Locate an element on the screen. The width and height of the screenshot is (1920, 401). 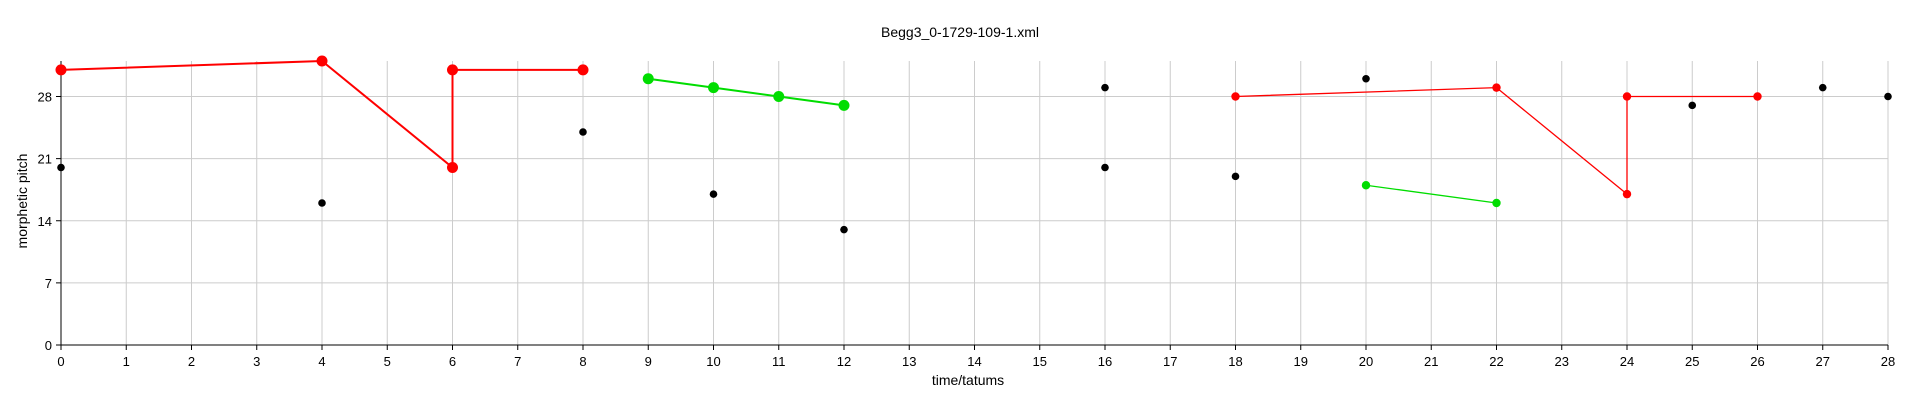
x-tick-label: 6 is located at coordinates (452, 361).